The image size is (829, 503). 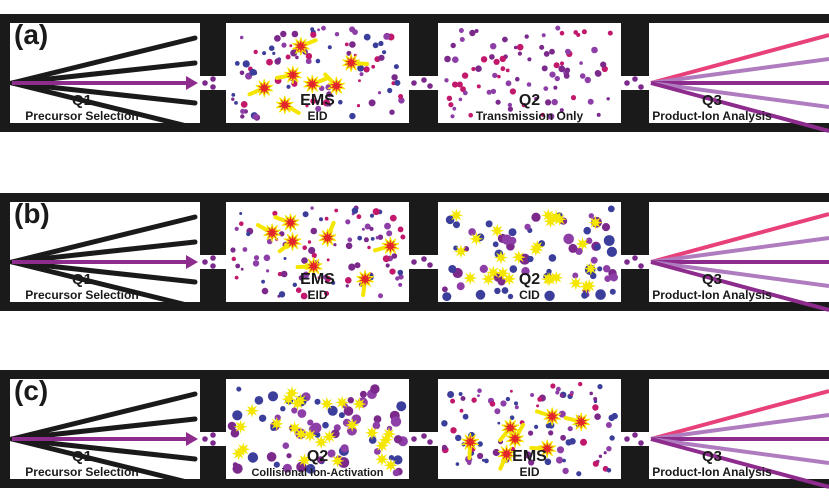 I want to click on q1-rods, so click(x=103, y=83).